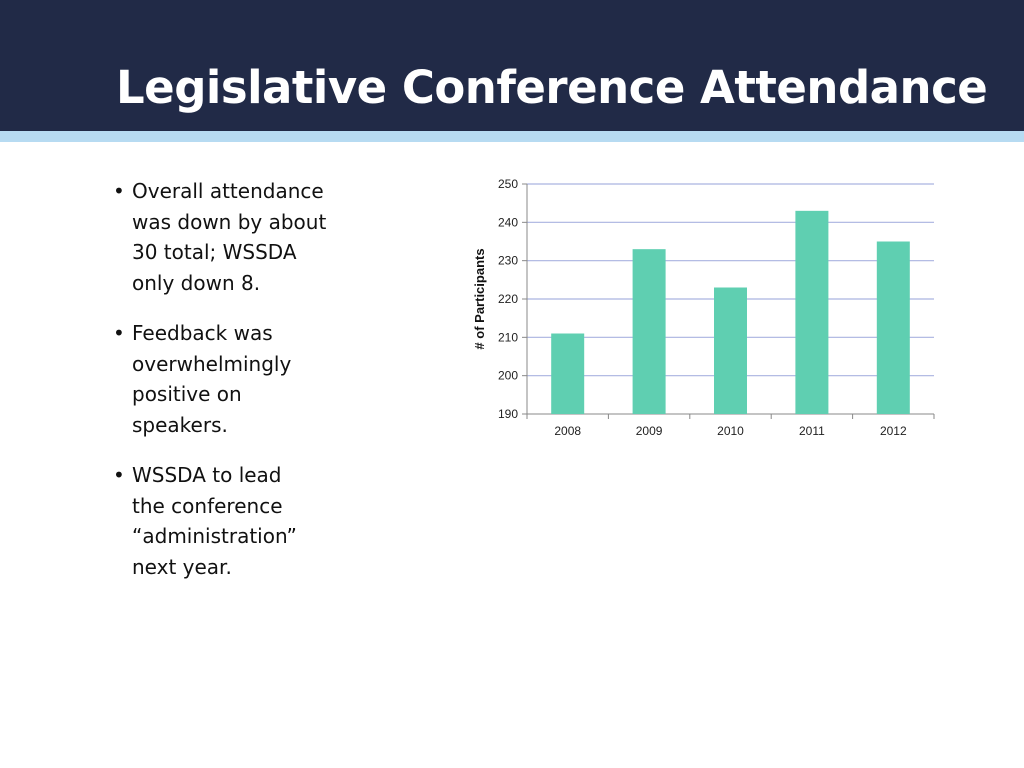 This screenshot has height=768, width=1024. Describe the element at coordinates (730, 431) in the screenshot. I see `x-tick-label: 2010` at that location.